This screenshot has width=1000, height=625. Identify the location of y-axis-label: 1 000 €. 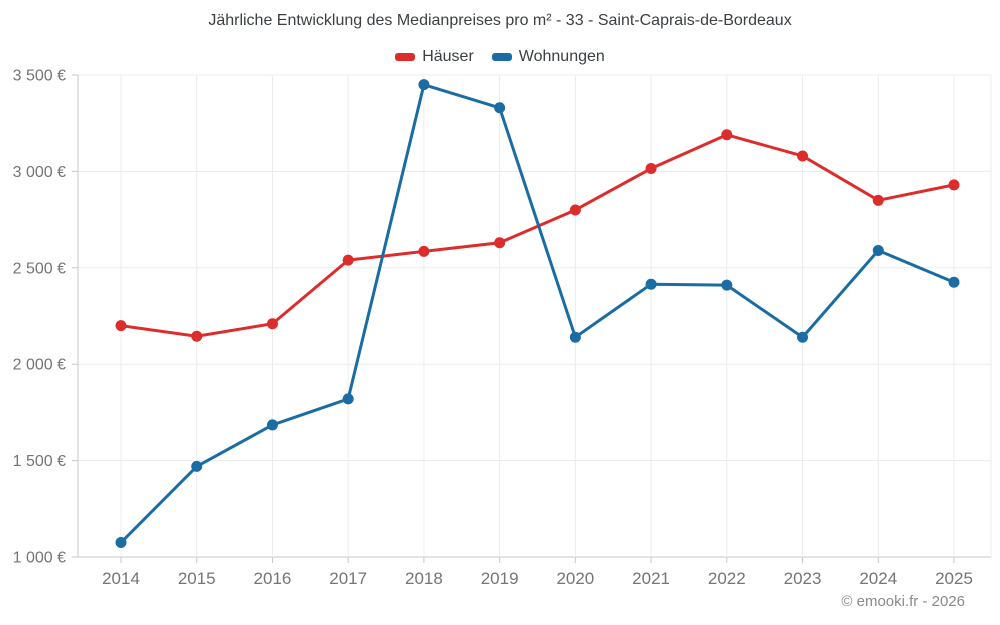
(39, 558).